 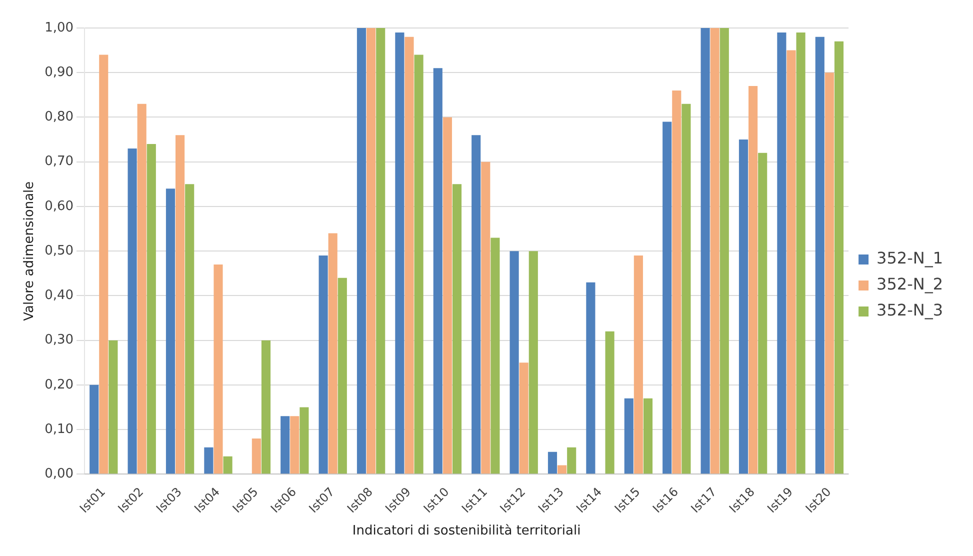 I want to click on y-tick-label: 0,70, so click(x=59, y=162).